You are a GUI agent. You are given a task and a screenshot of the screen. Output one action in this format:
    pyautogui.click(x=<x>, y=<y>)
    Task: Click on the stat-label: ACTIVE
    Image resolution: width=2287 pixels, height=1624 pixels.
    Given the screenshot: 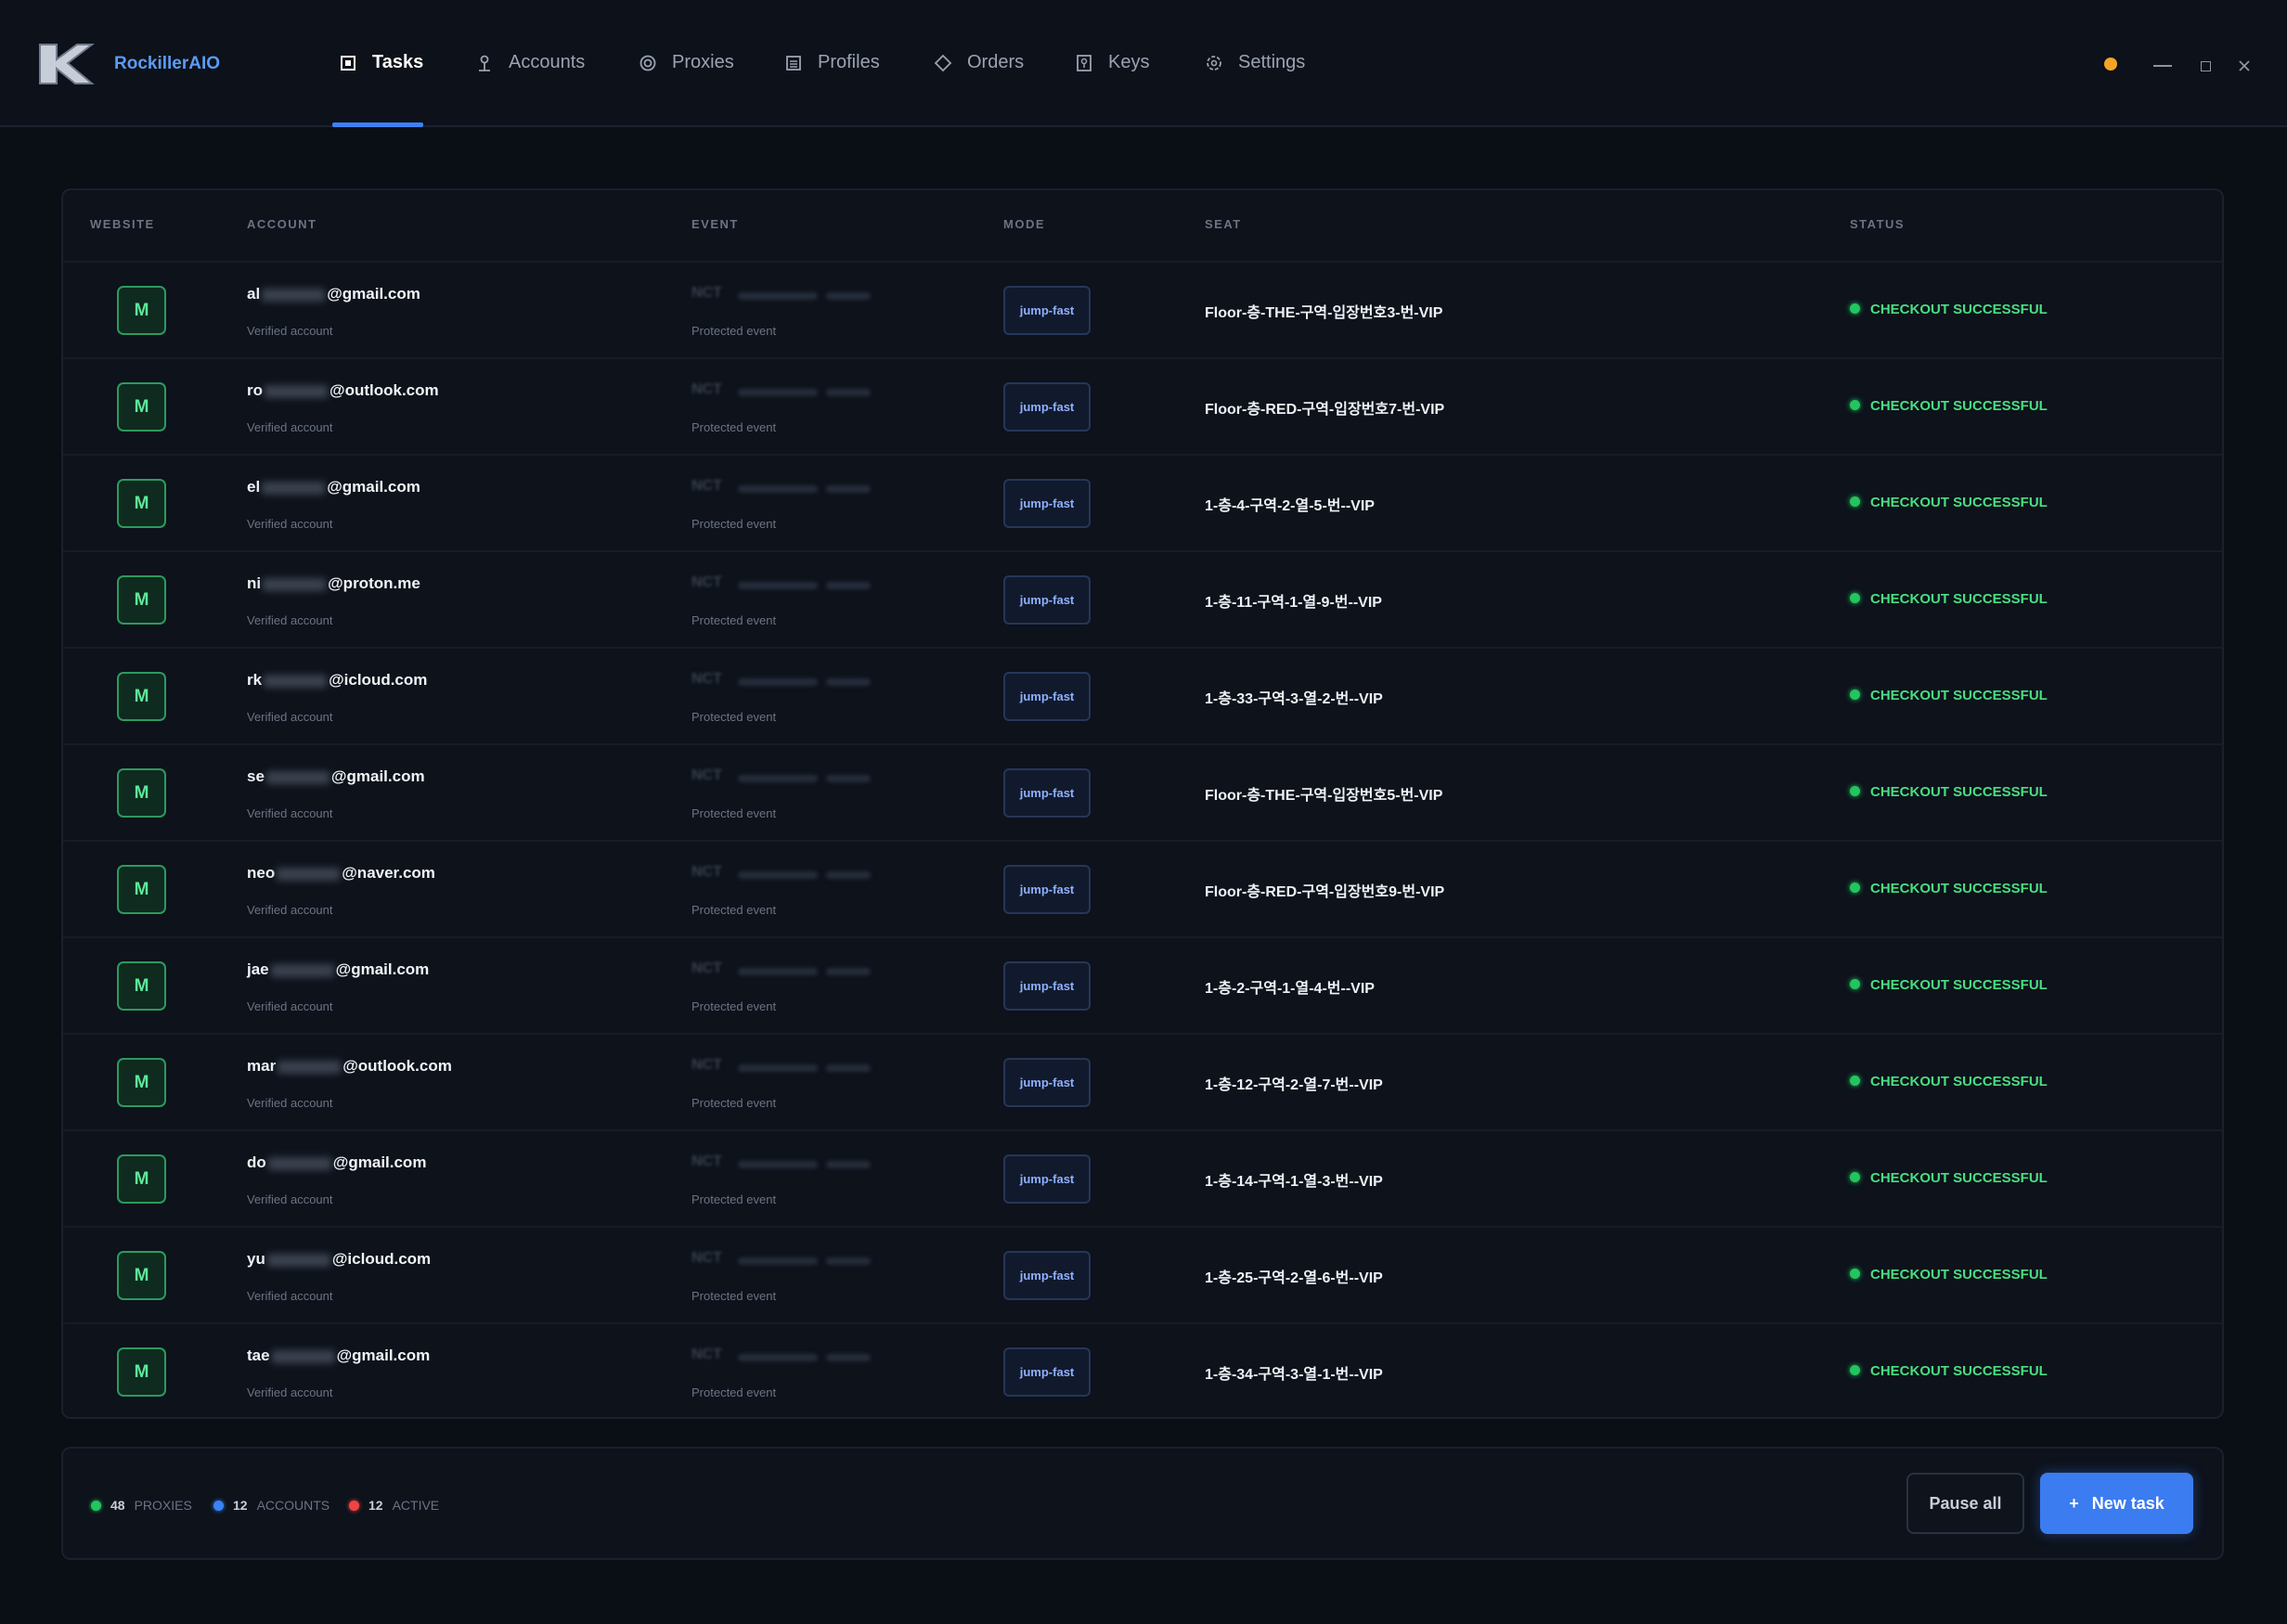 What is the action you would take?
    pyautogui.click(x=416, y=1506)
    